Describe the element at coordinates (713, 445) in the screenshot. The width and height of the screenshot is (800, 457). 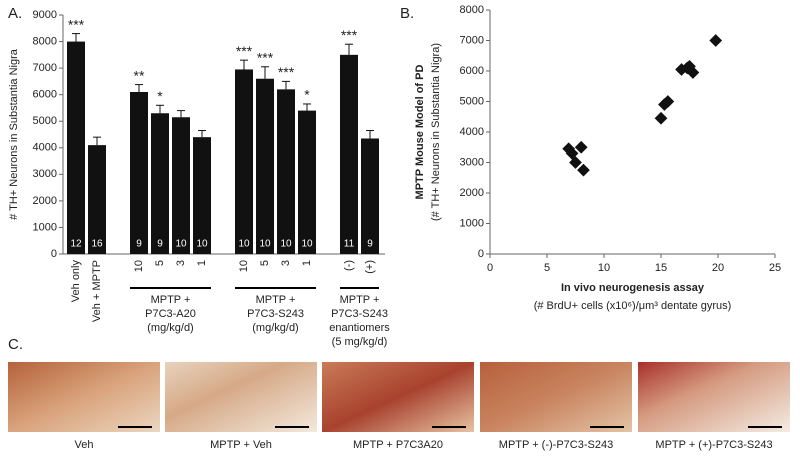
I see `caption: MPTP + (+)-P7C3-S243` at that location.